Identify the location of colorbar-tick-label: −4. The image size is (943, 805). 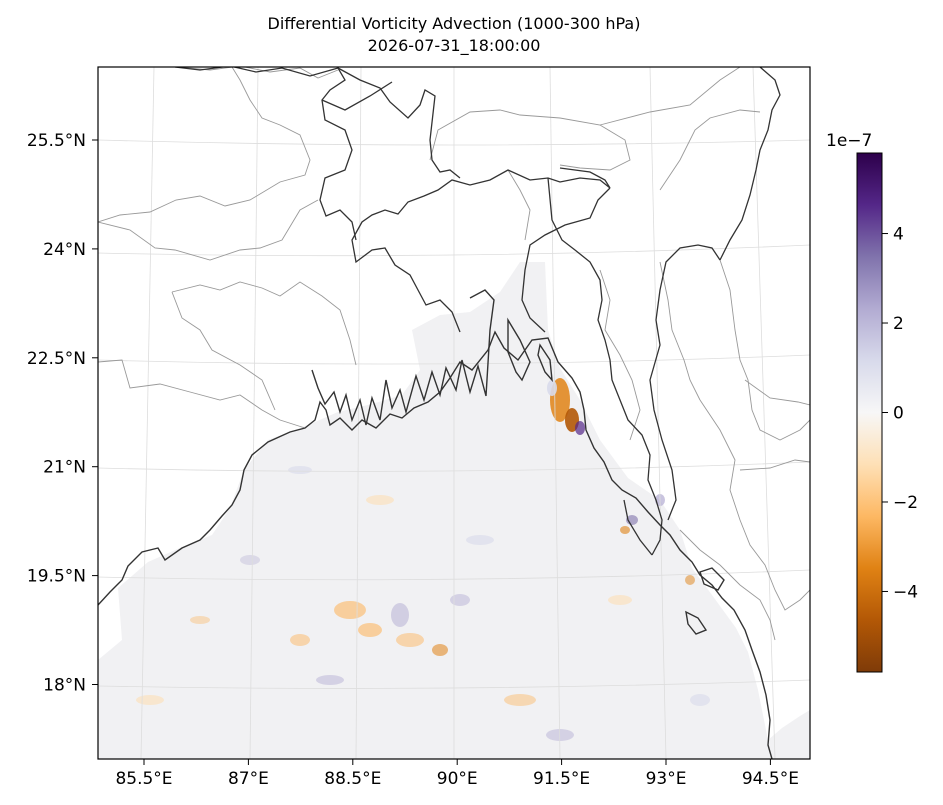
(905, 592).